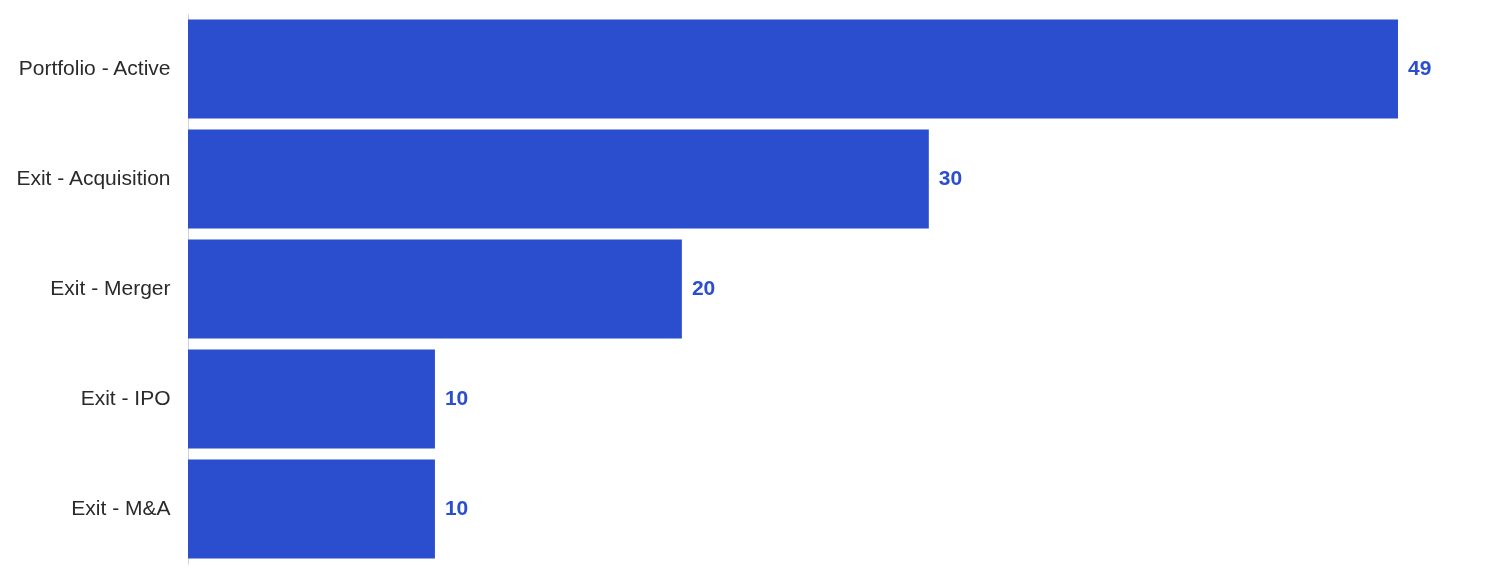  I want to click on y-tick-label: Exit - Acquisition, so click(93, 177).